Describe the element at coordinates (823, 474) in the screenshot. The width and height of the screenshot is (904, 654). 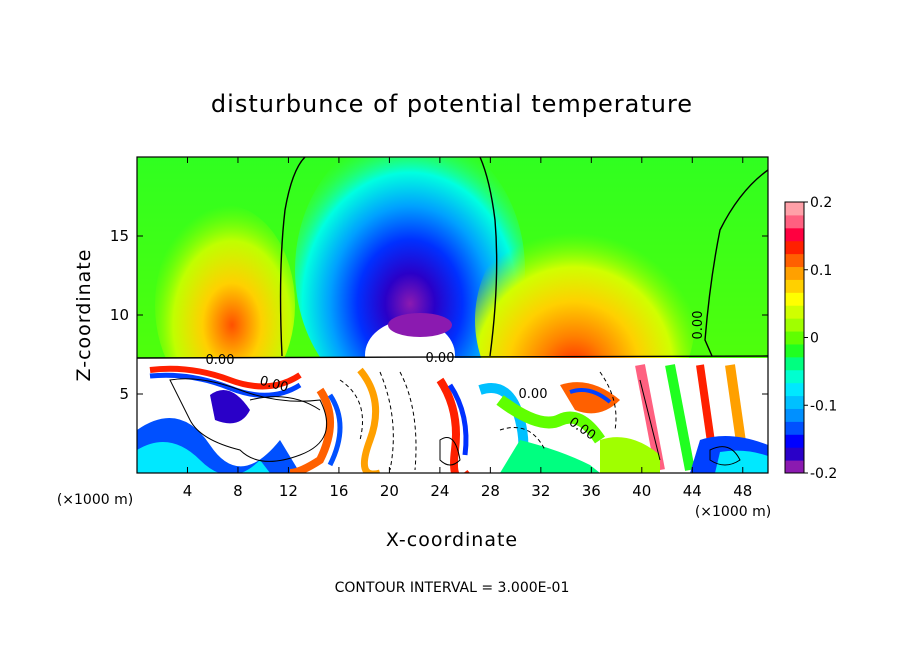
I see `colorbar-tick-label: -0.2` at that location.